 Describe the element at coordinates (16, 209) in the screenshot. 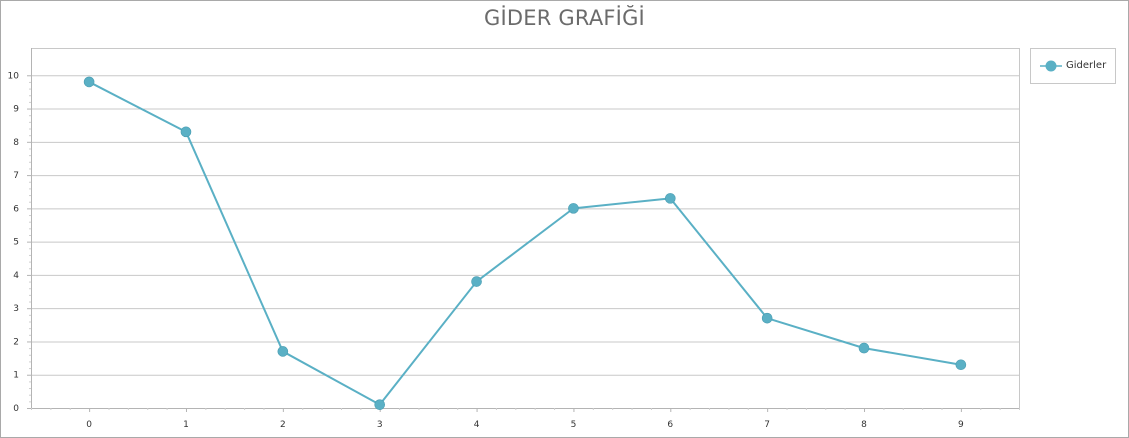

I see `y-tick-label-6: 6` at that location.